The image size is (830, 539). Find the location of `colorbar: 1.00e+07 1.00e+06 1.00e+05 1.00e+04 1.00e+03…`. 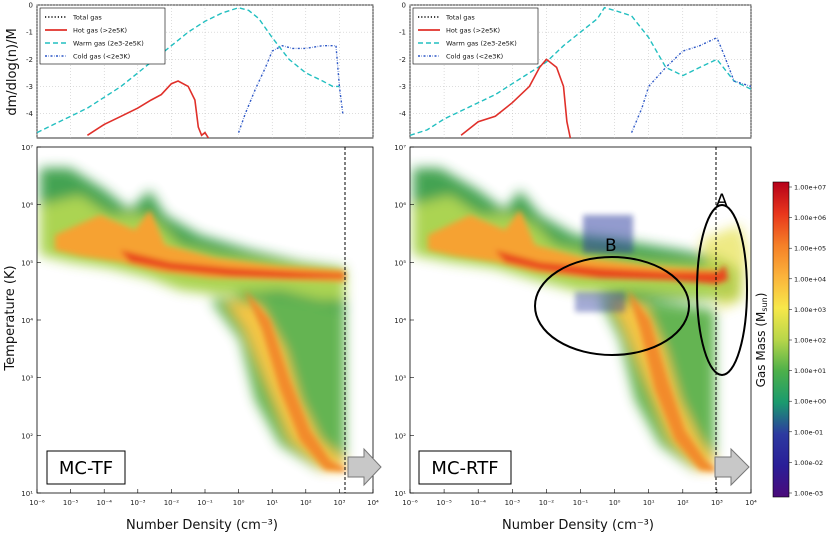

colorbar: 1.00e+07 1.00e+06 1.00e+05 1.00e+04 1.00e+03… is located at coordinates (790, 339).